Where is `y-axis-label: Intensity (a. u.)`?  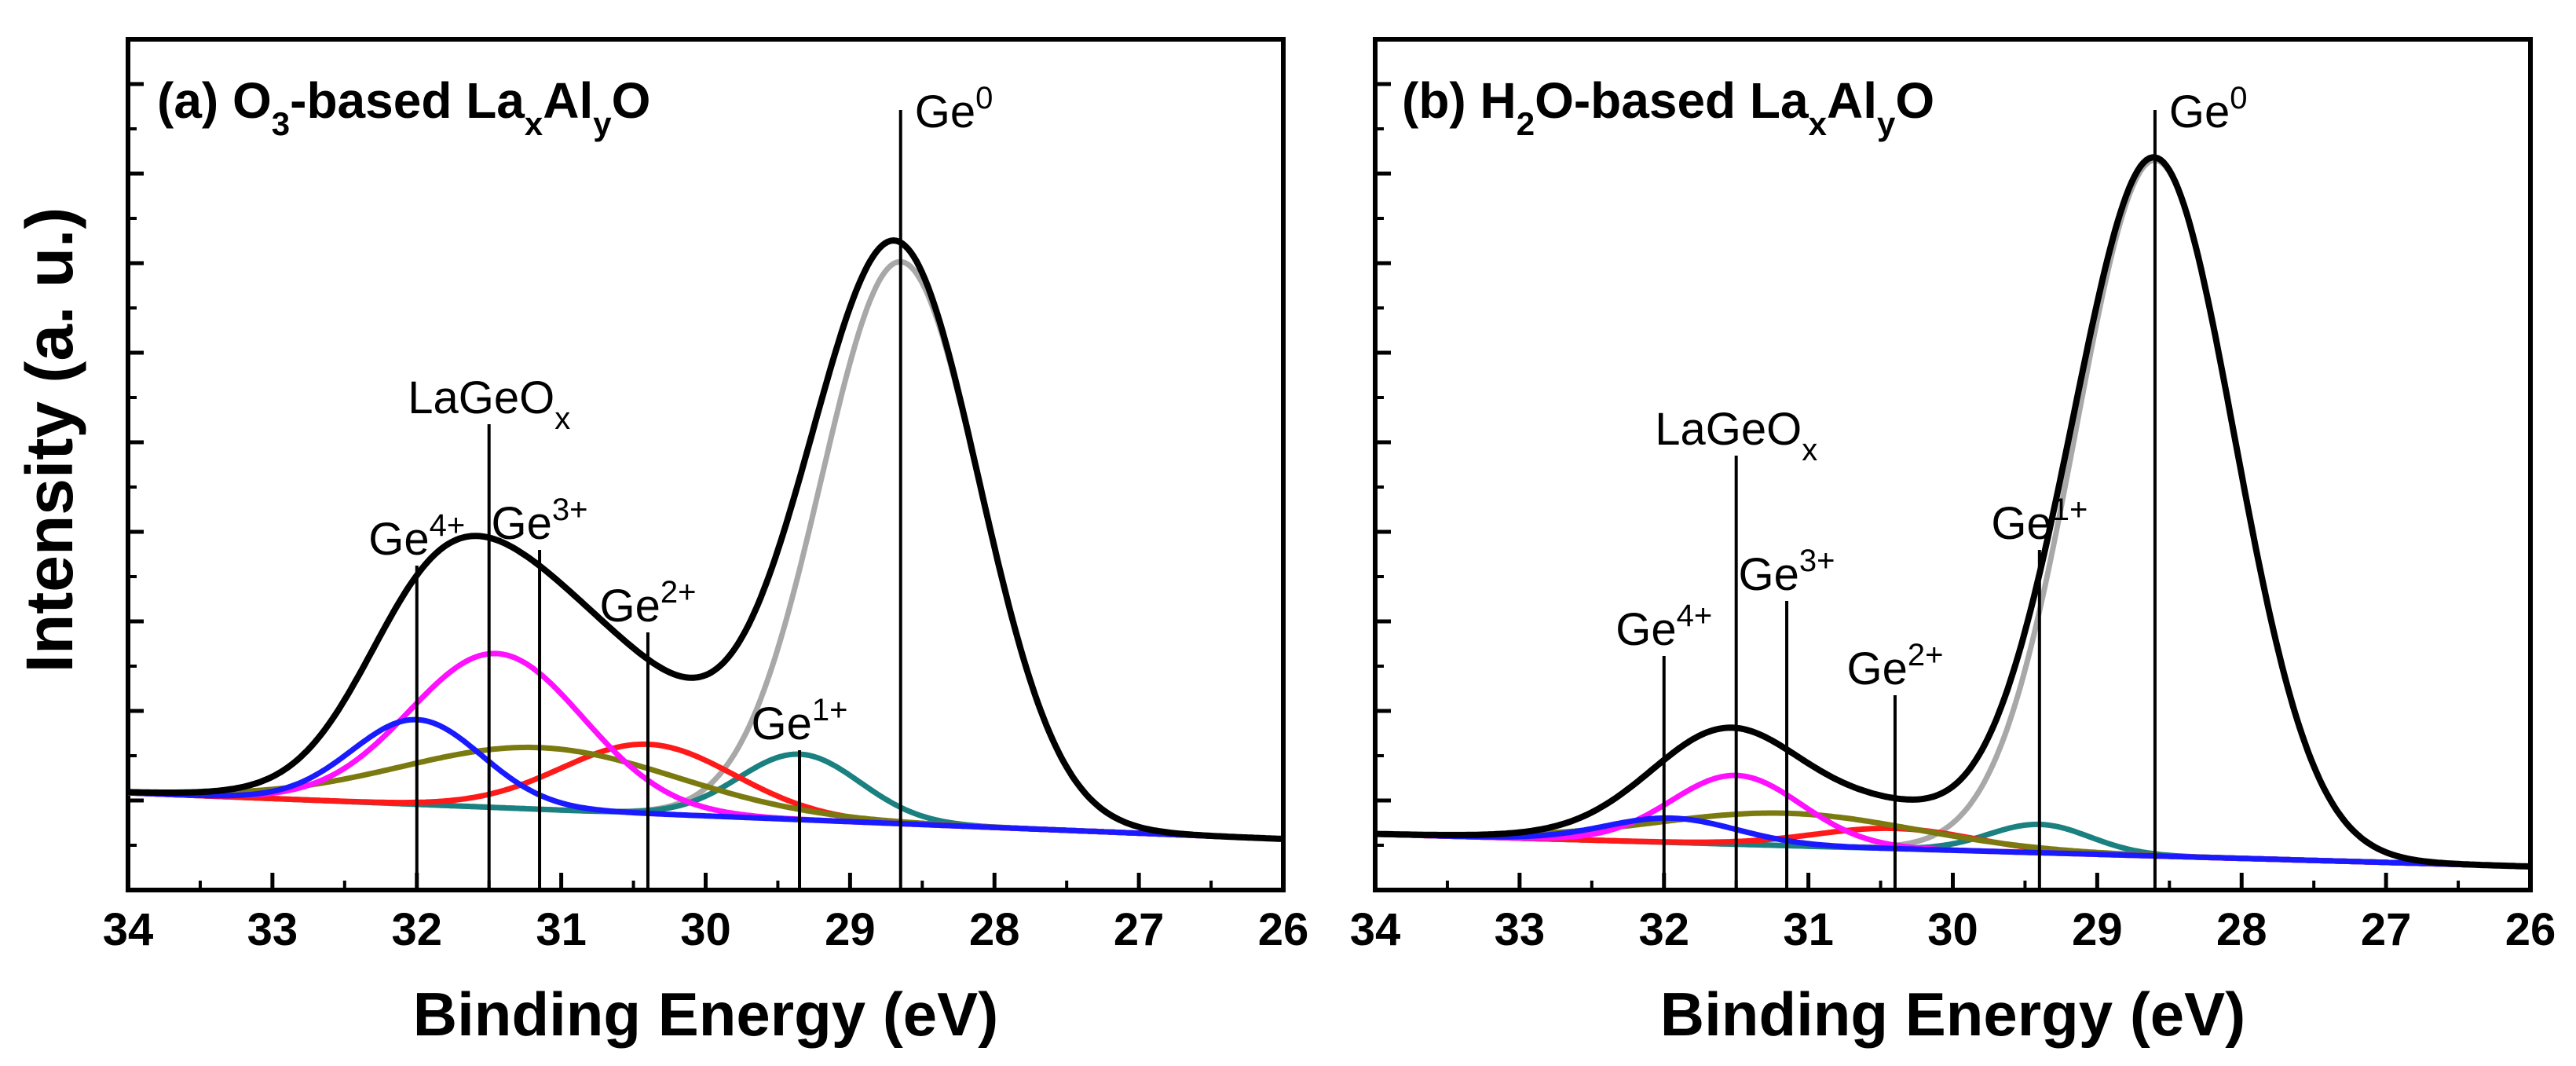 y-axis-label: Intensity (a. u.) is located at coordinates (49, 440).